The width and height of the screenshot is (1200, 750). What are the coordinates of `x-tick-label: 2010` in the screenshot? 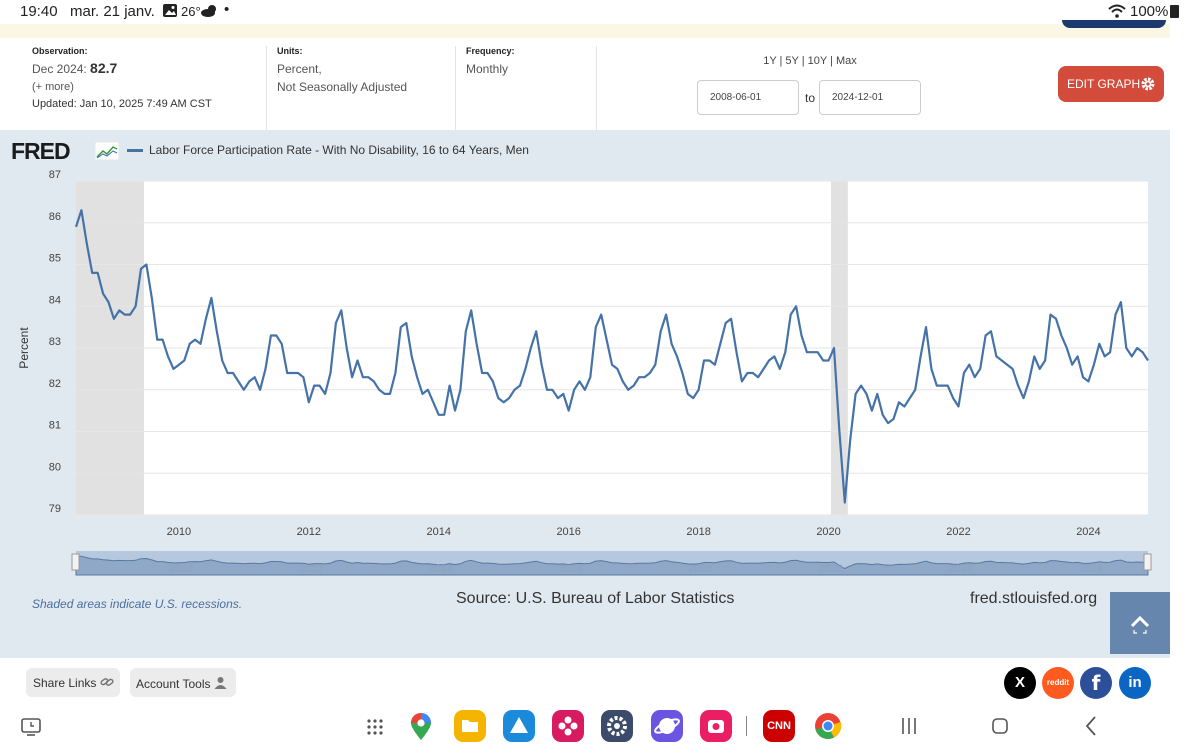 It's located at (179, 532).